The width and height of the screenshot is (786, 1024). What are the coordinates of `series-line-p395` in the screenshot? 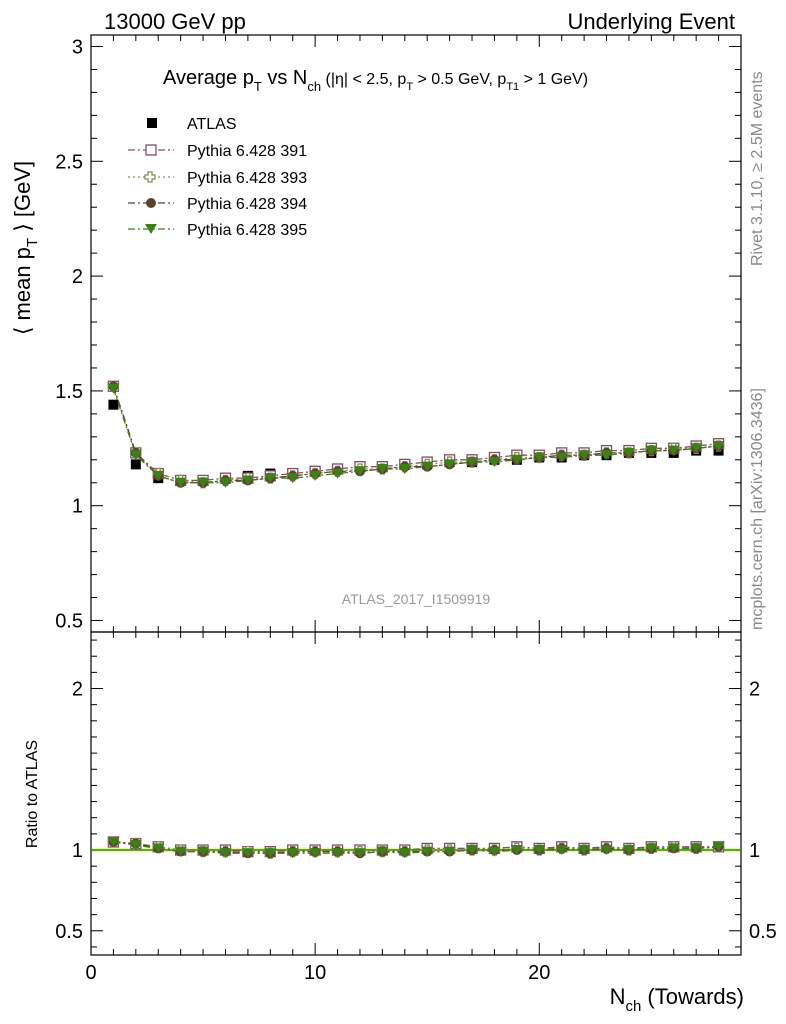 It's located at (415, 436).